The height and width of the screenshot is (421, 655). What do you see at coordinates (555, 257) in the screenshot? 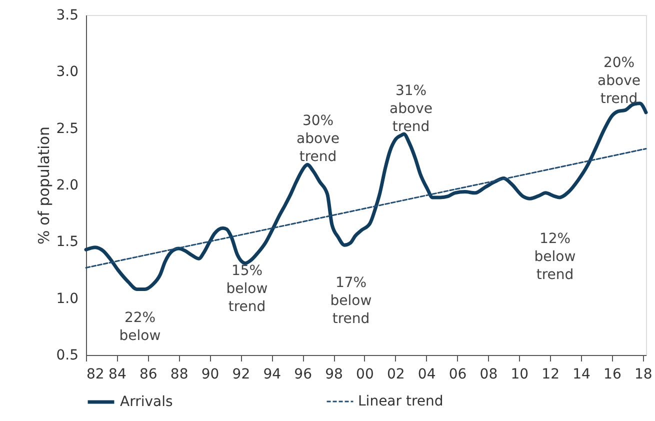
I see `annotation: 12% below trend` at bounding box center [555, 257].